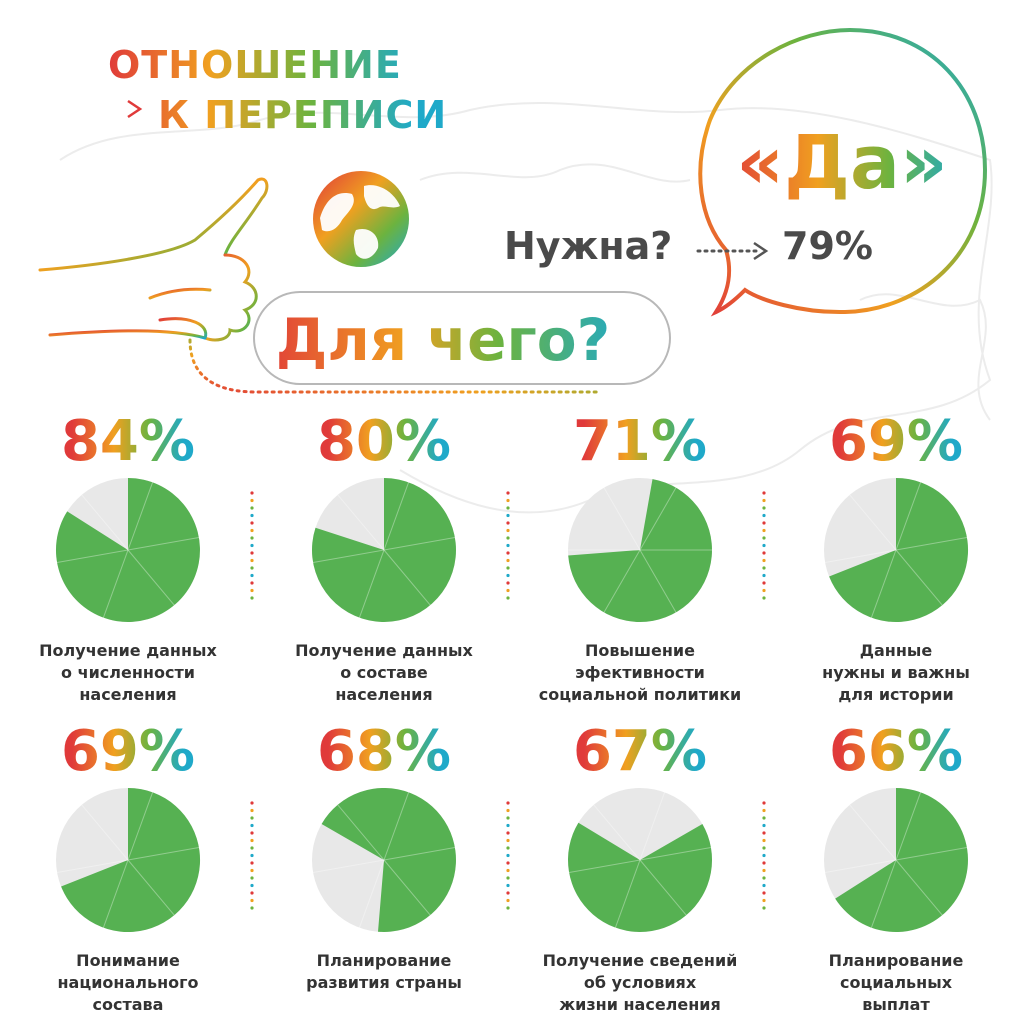 The height and width of the screenshot is (1023, 1024). I want to click on pie-caption: Планирование социальных выплат, so click(896, 982).